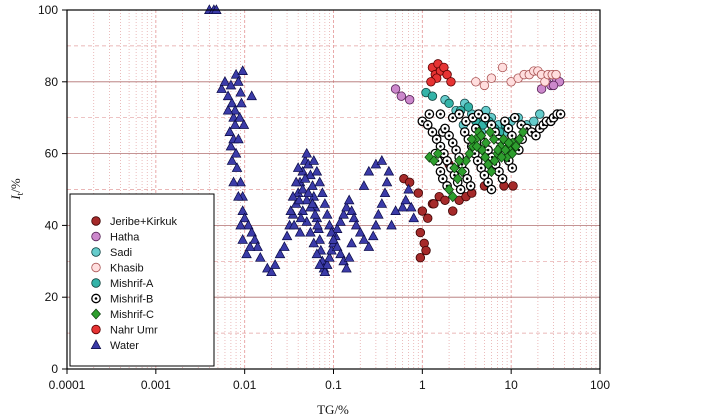  What do you see at coordinates (132, 315) in the screenshot?
I see `legend-label-mishrif-c: Mishrif-C` at bounding box center [132, 315].